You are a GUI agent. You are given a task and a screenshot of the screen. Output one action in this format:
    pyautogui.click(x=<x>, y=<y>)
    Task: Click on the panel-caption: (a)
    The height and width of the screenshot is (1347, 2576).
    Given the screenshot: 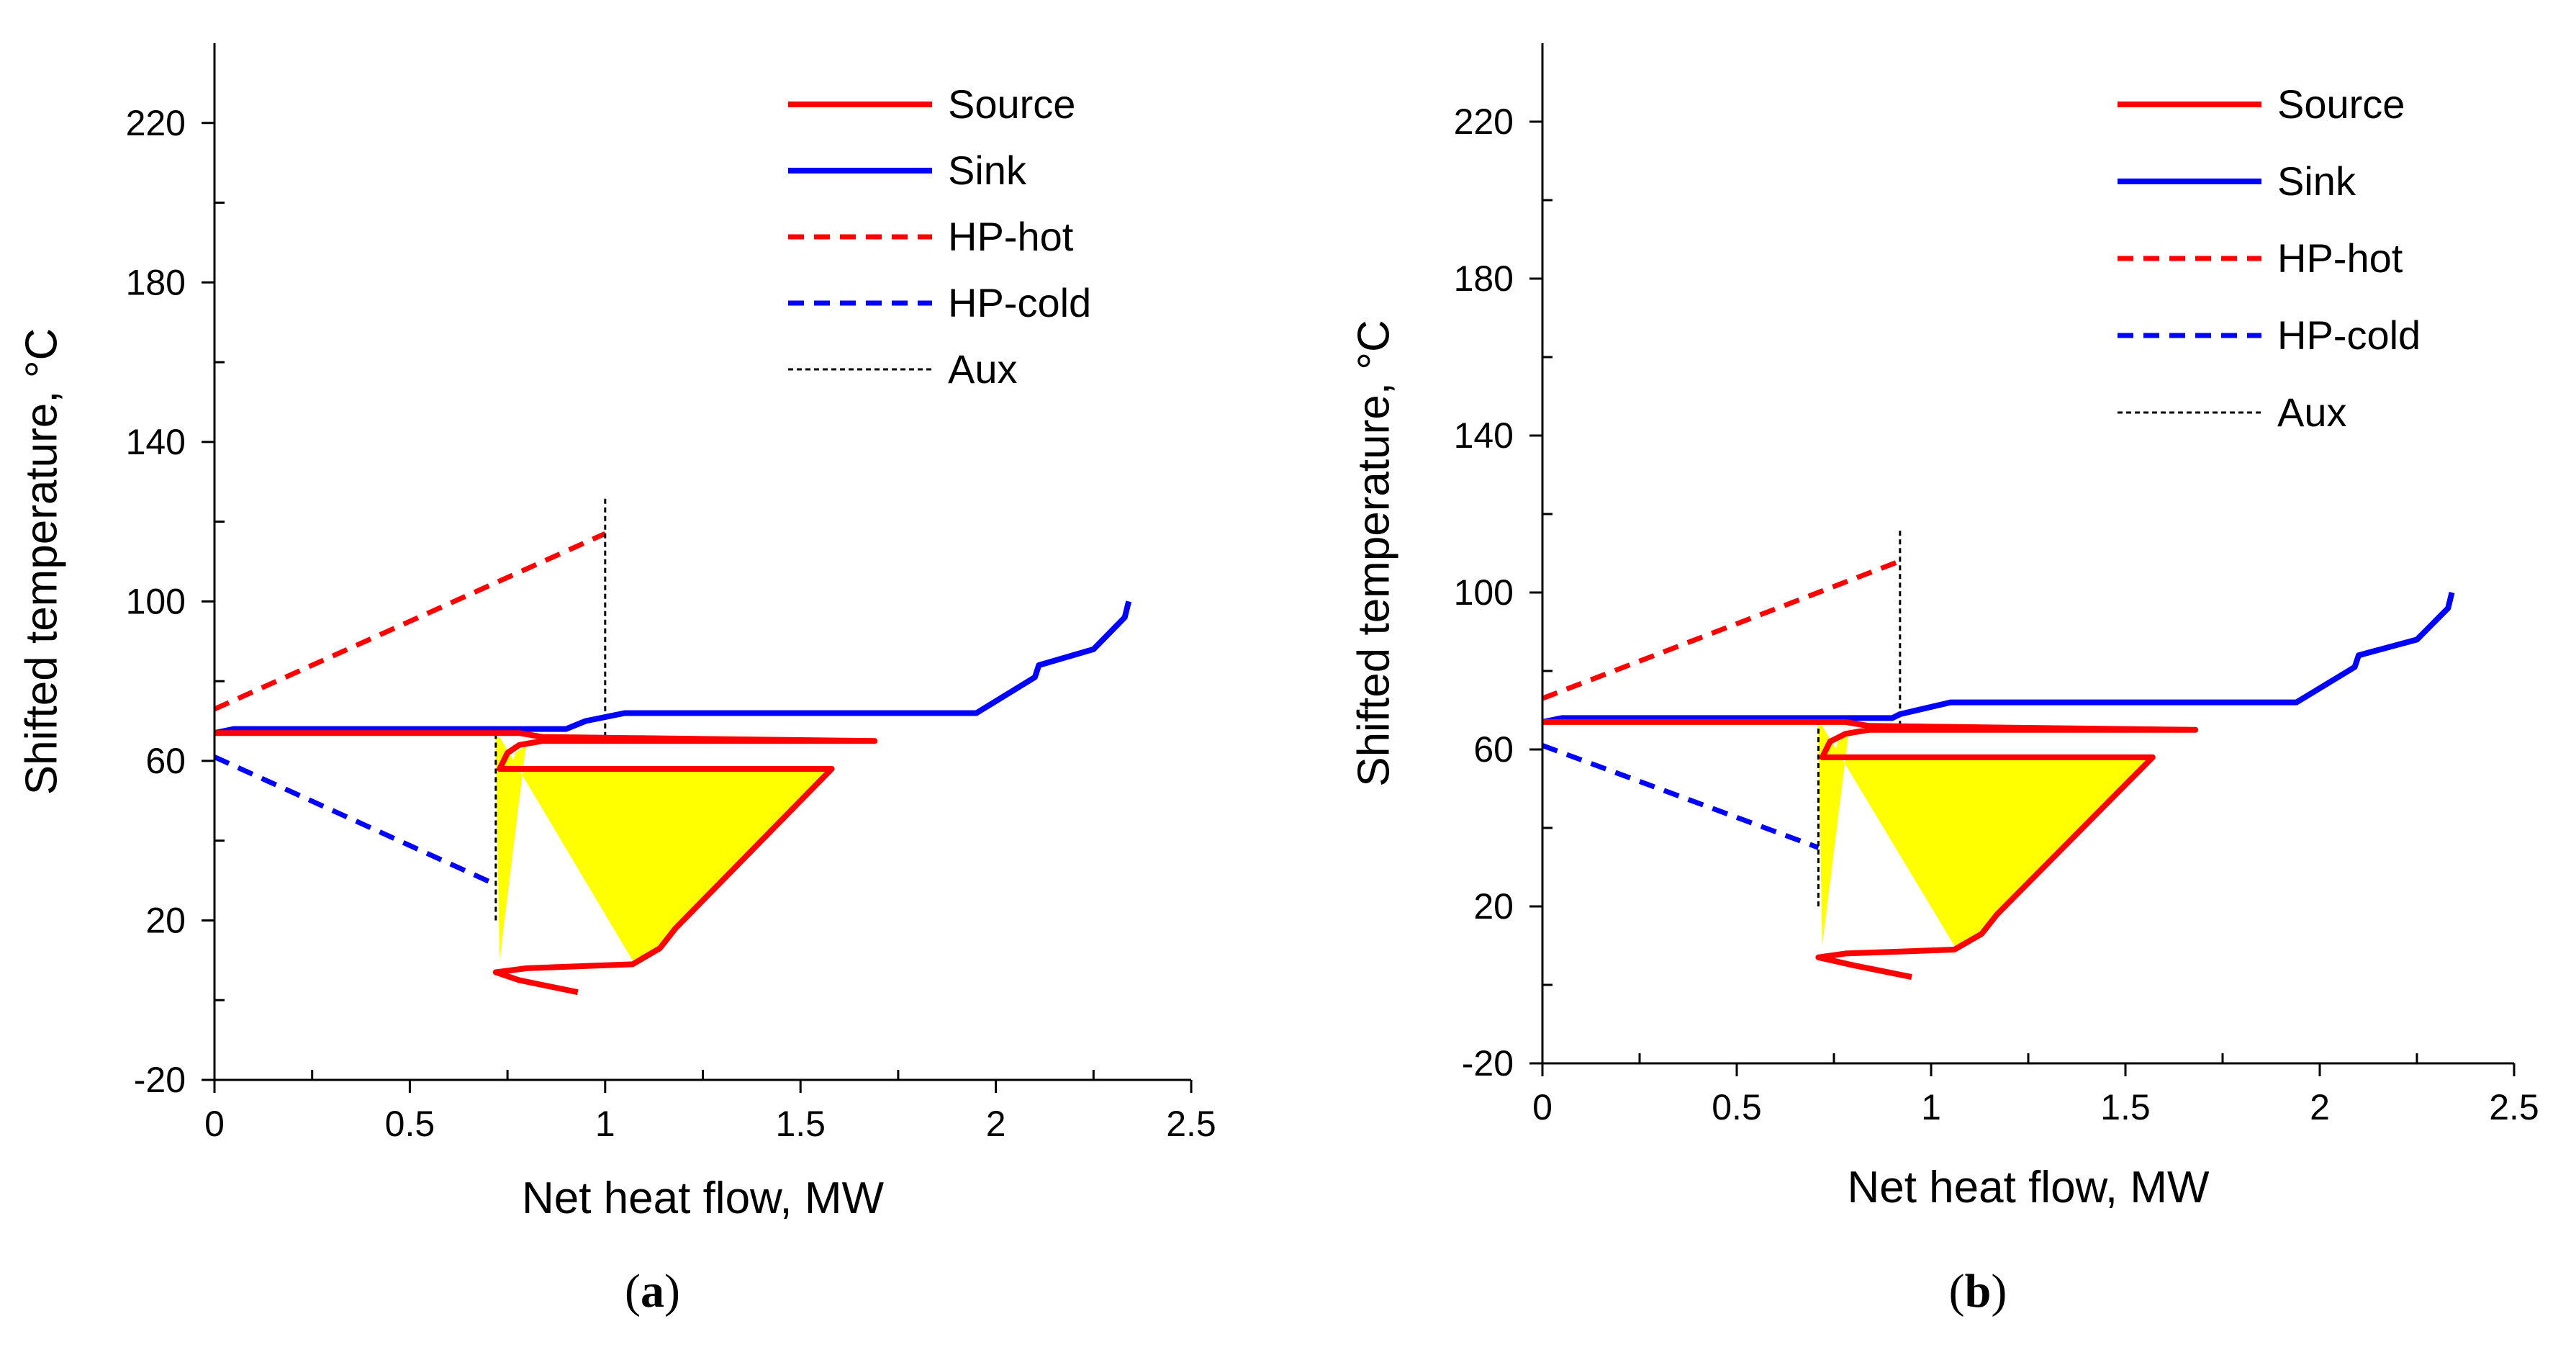 What is the action you would take?
    pyautogui.click(x=653, y=1291)
    